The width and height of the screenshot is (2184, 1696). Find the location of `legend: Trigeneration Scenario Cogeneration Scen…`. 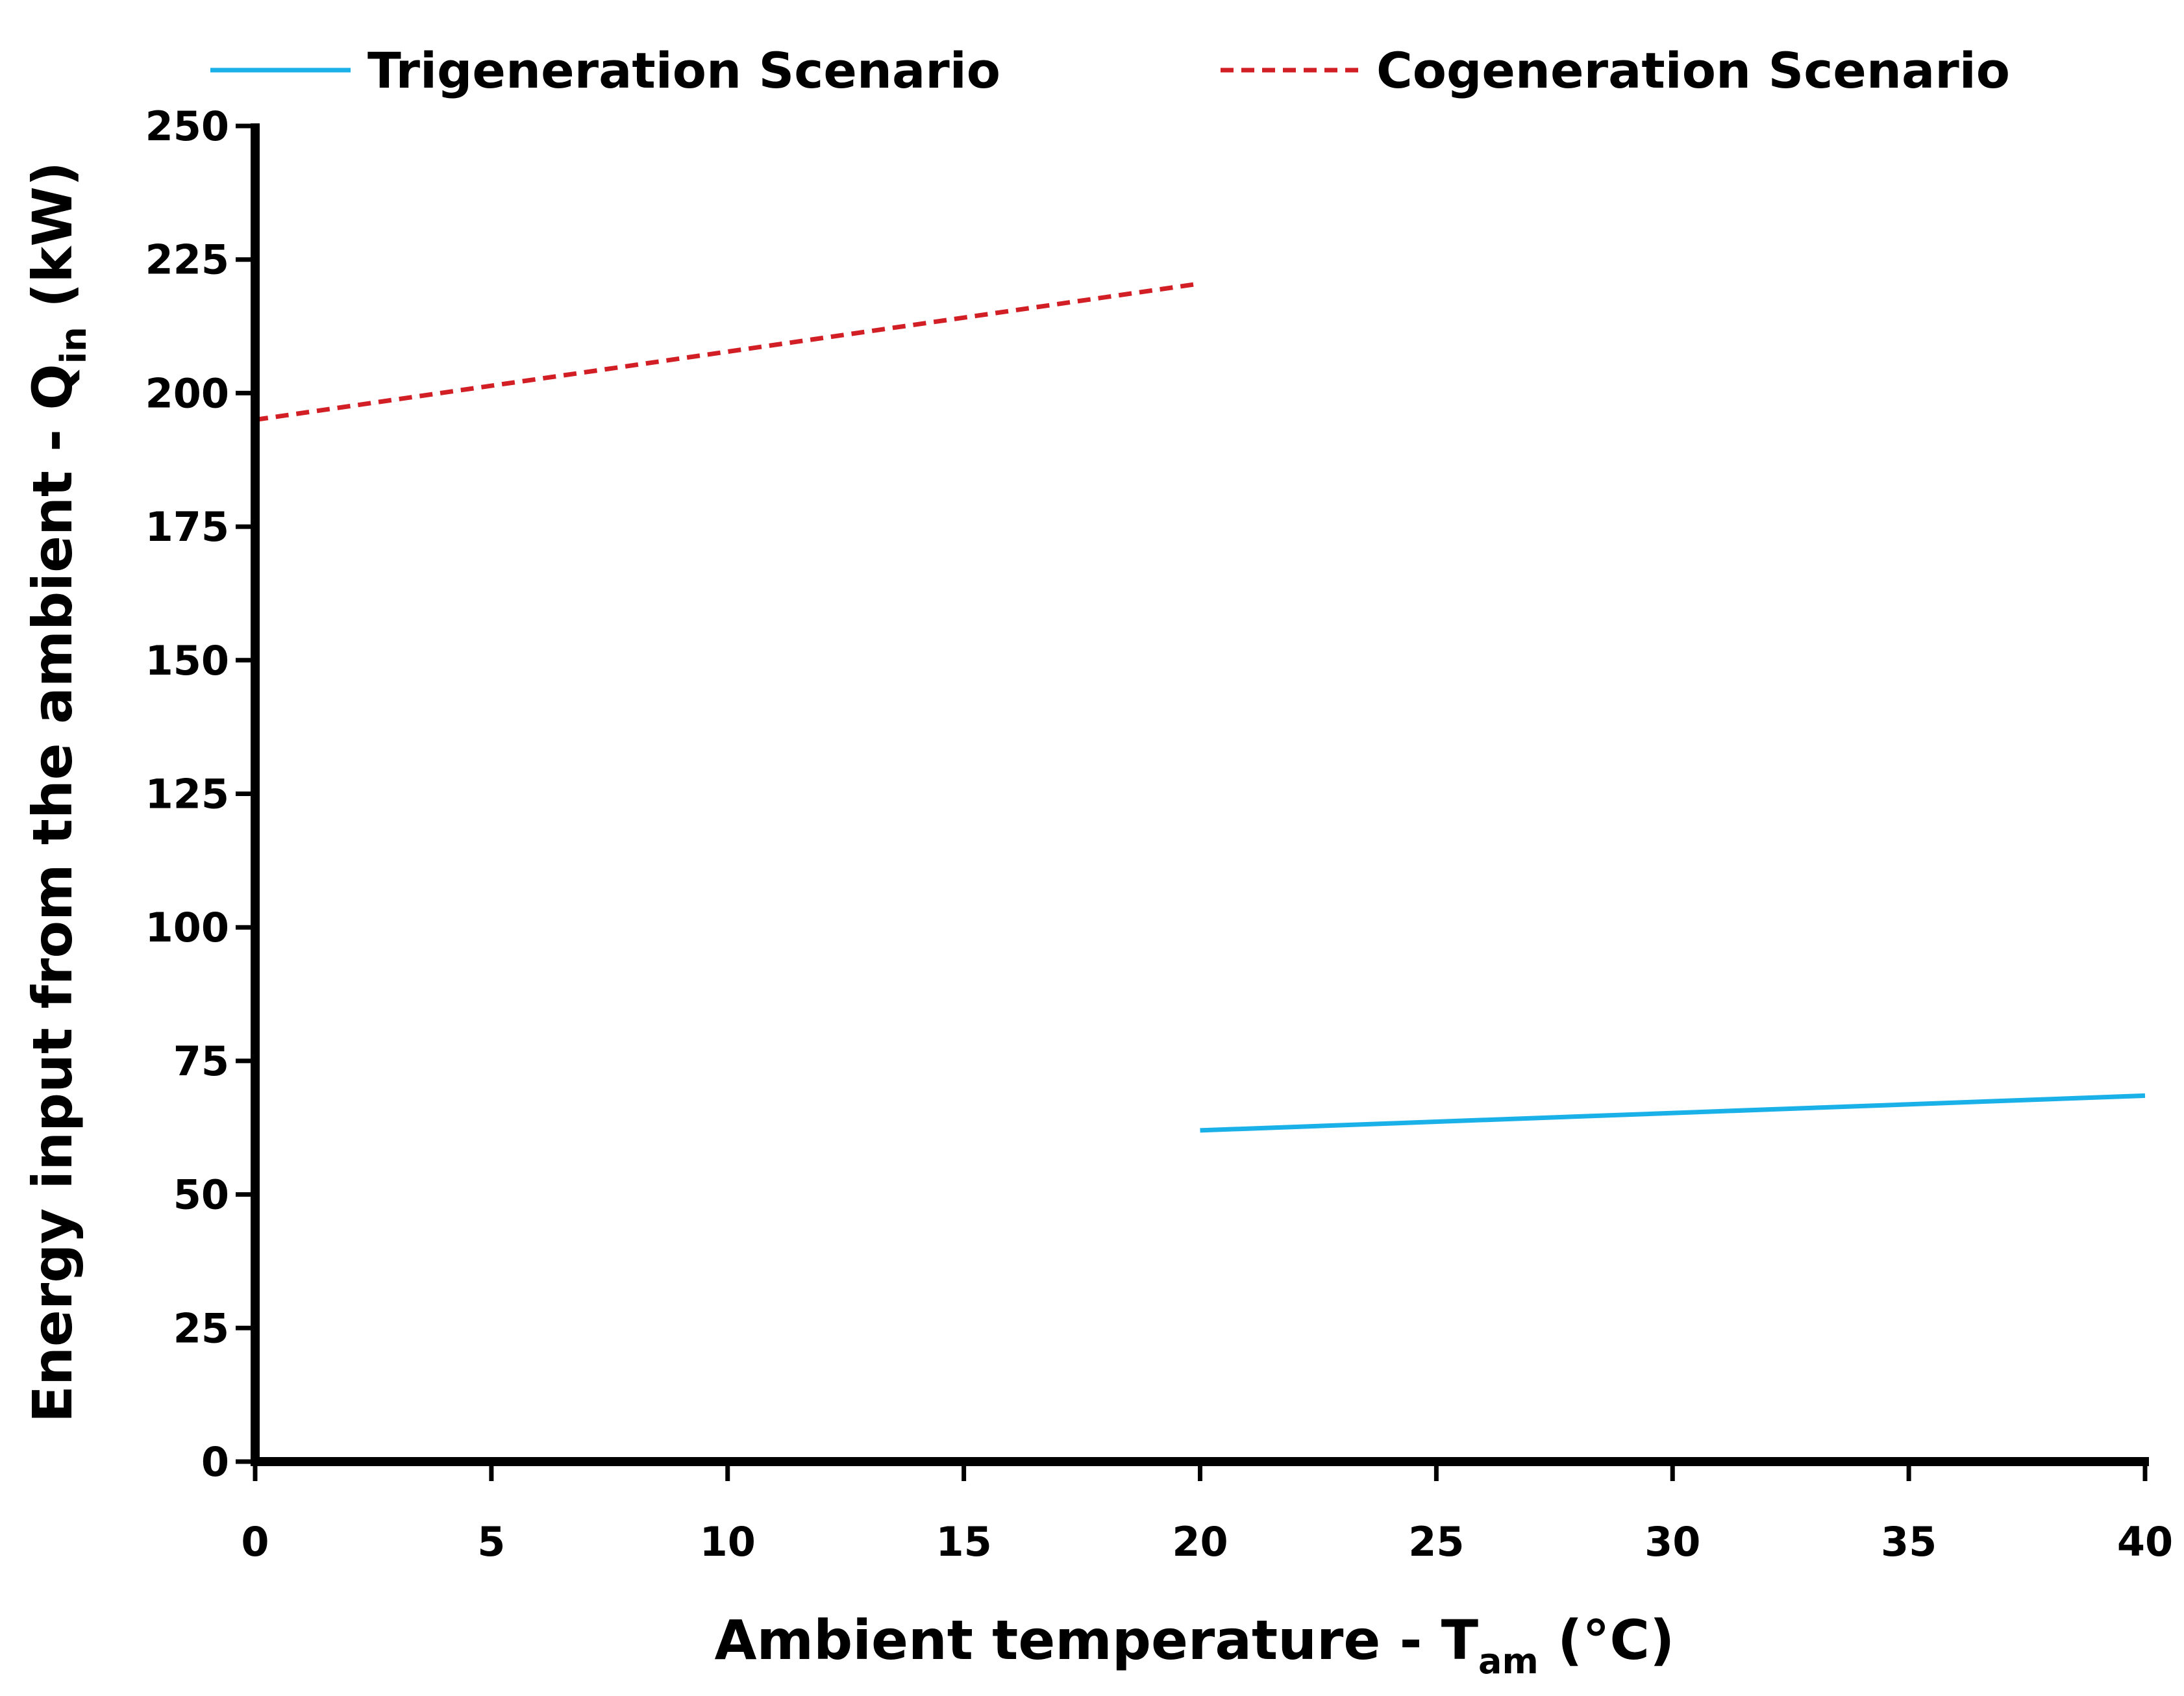

legend: Trigeneration Scenario Cogeneration Scen… is located at coordinates (1110, 70).